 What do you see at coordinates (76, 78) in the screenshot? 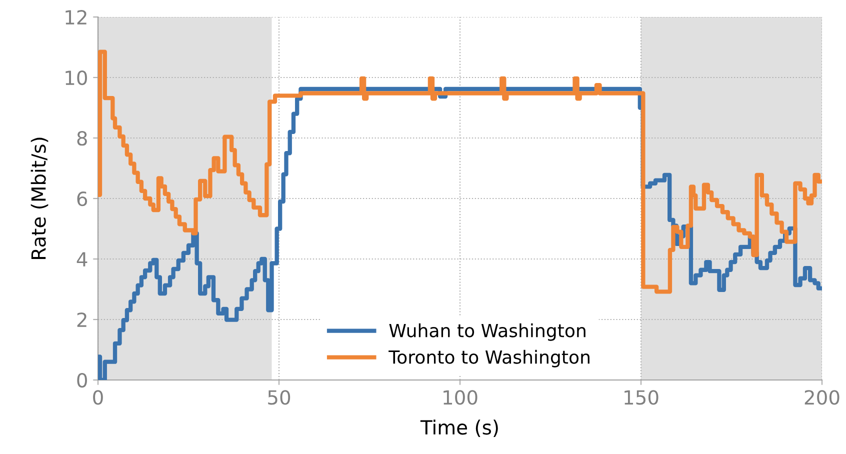
I see `y-tick-label: 10` at bounding box center [76, 78].